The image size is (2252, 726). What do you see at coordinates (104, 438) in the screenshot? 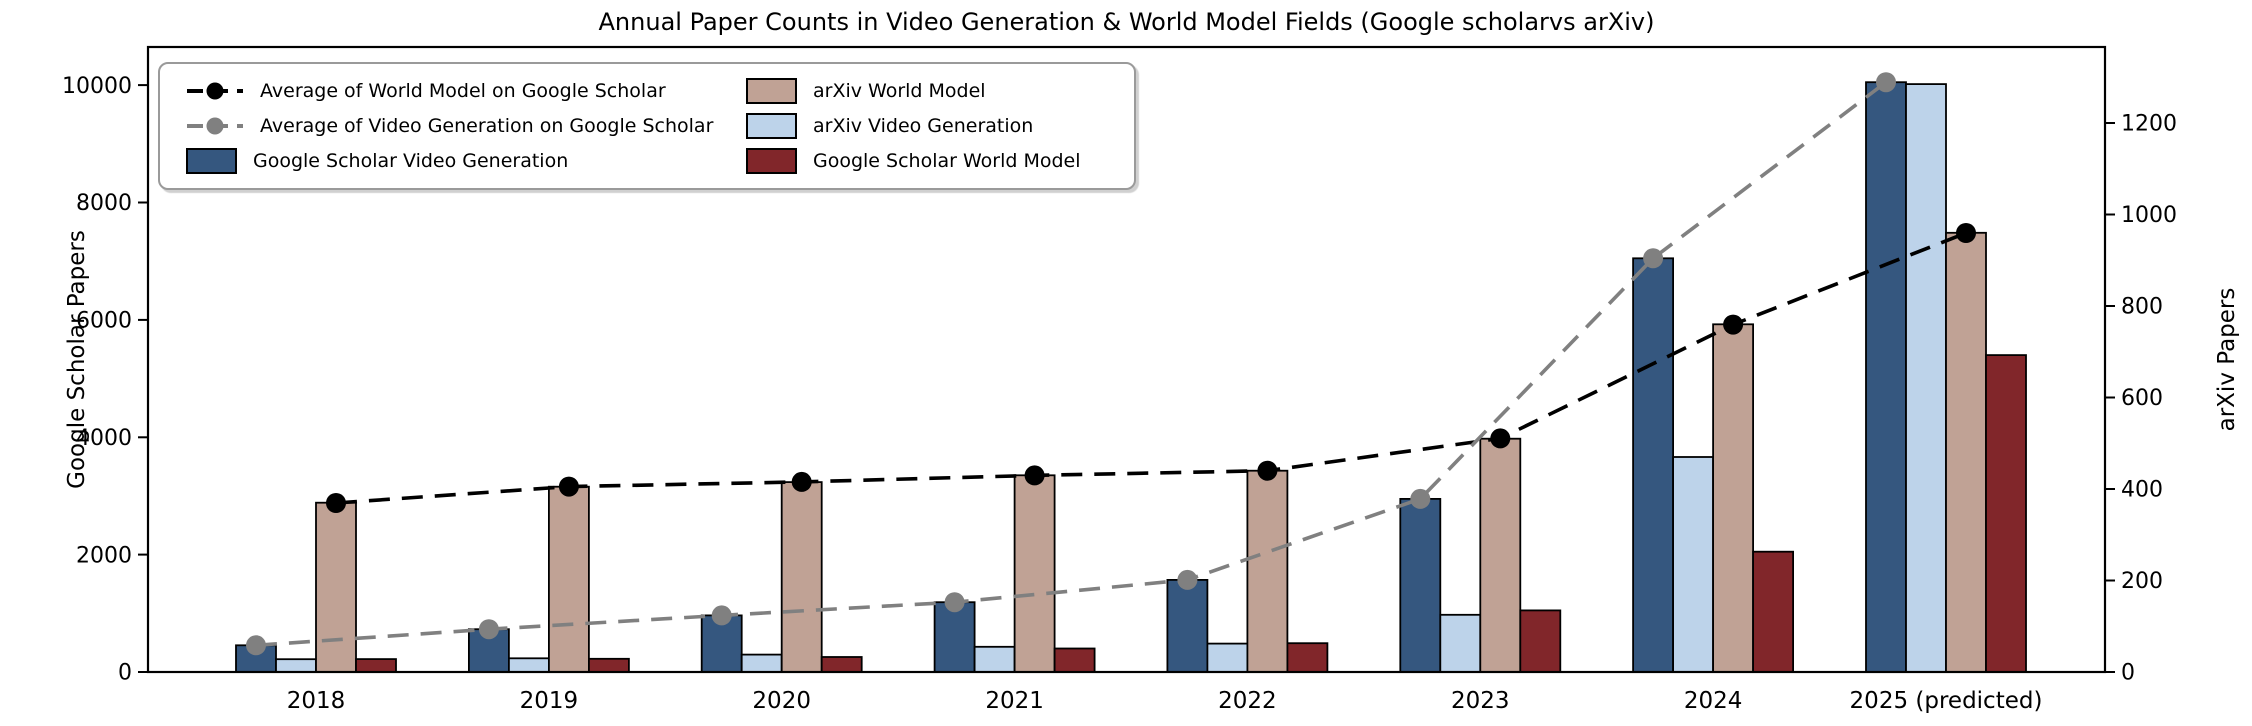
I see `left-tick-label: 4000` at bounding box center [104, 438].